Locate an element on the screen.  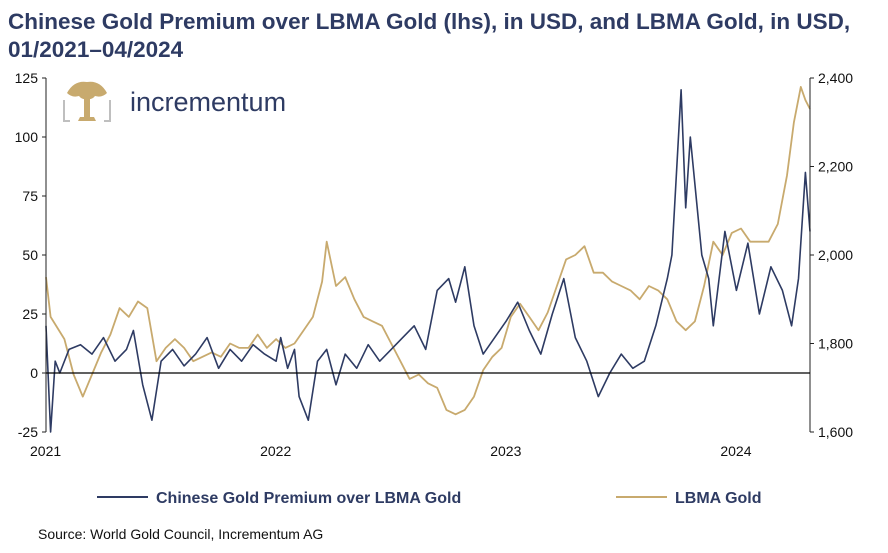
right-tick-label: 2,000 is located at coordinates (835, 255).